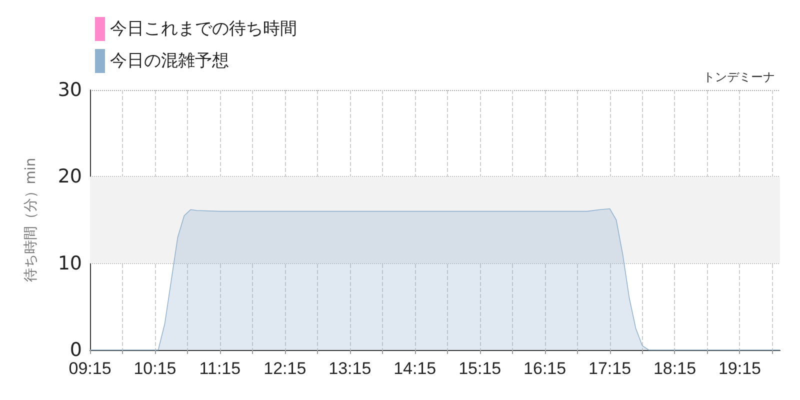  I want to click on y-axis-title: 待ち時間（分）min, so click(31, 220).